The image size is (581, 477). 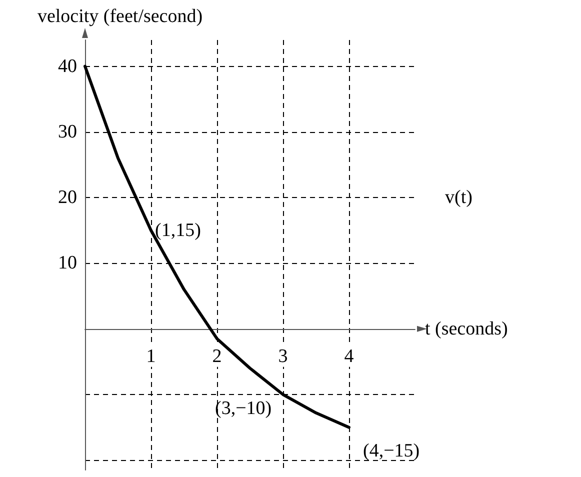 What do you see at coordinates (120, 16) in the screenshot?
I see `y-axis-title: velocity (feet/second)` at bounding box center [120, 16].